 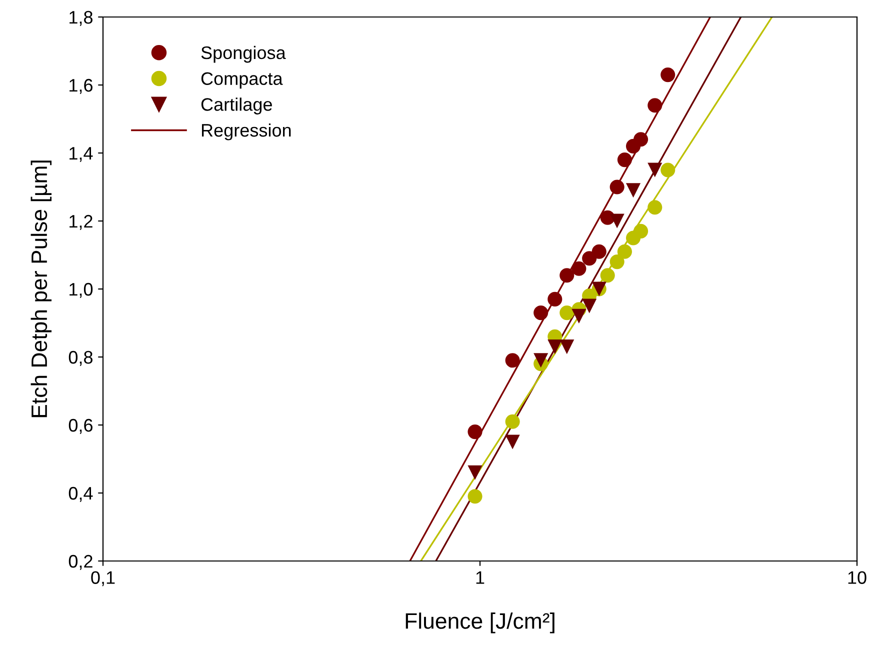 What do you see at coordinates (103, 578) in the screenshot?
I see `x-tick-label: 0,1` at bounding box center [103, 578].